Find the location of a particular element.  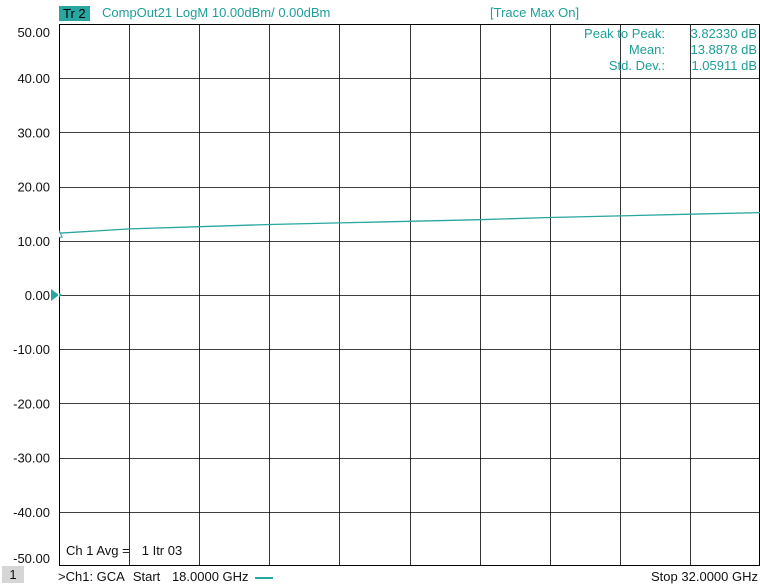

avg-label: Ch 1 Avg = is located at coordinates (98, 550).